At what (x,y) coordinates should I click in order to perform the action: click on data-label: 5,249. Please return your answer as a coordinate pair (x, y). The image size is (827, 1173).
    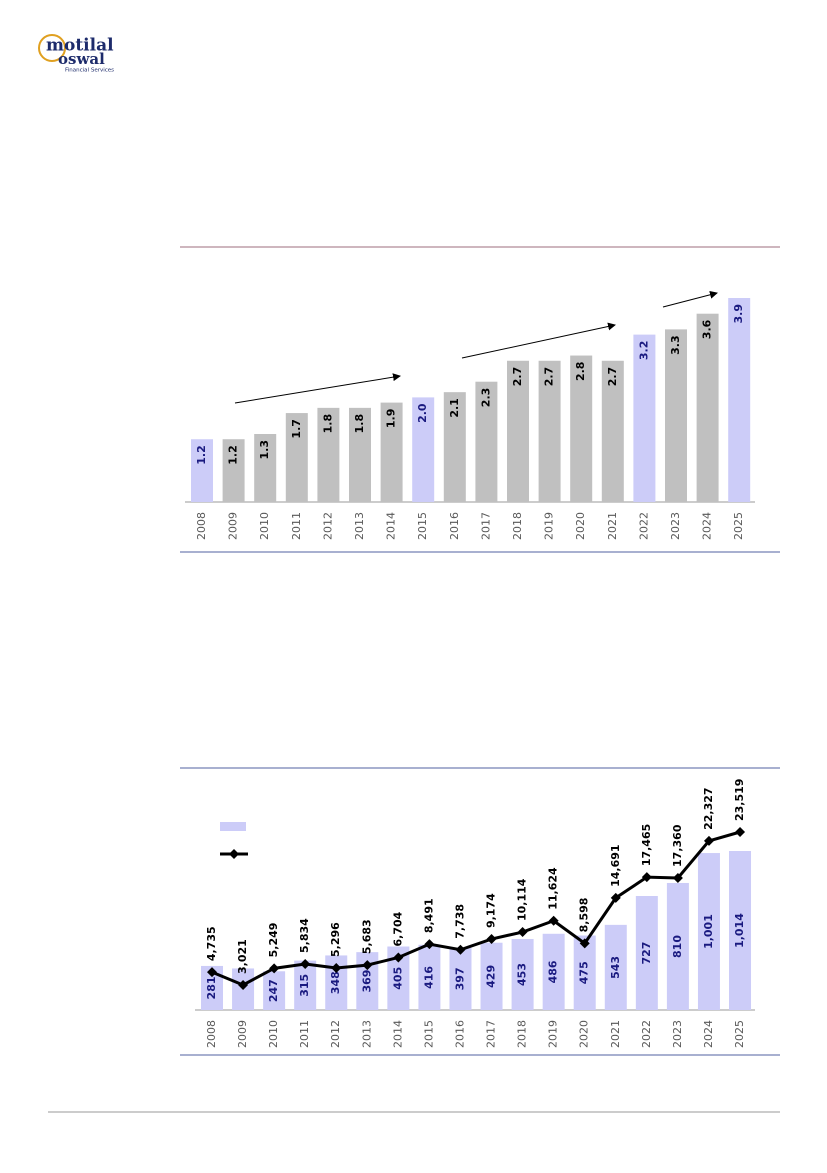
    Looking at the image, I should click on (273, 940).